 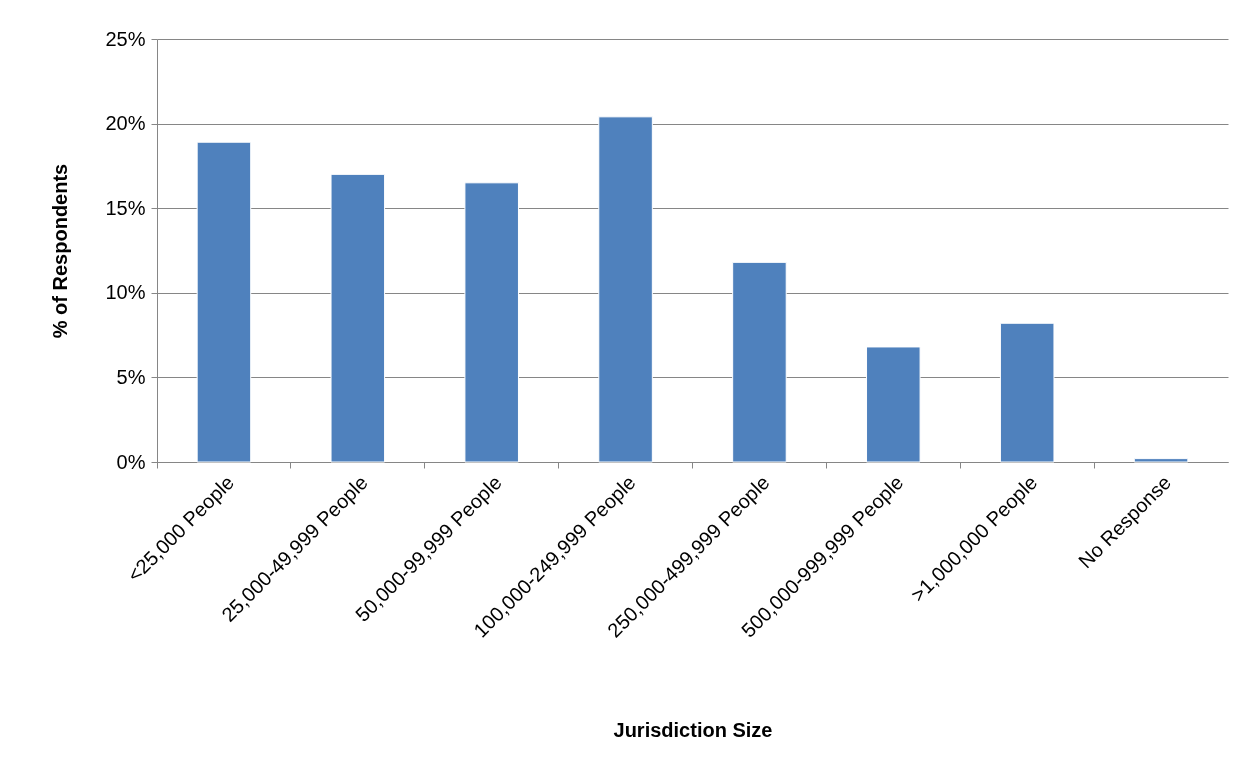 I want to click on y-tick-label: 0%, so click(x=131, y=461).